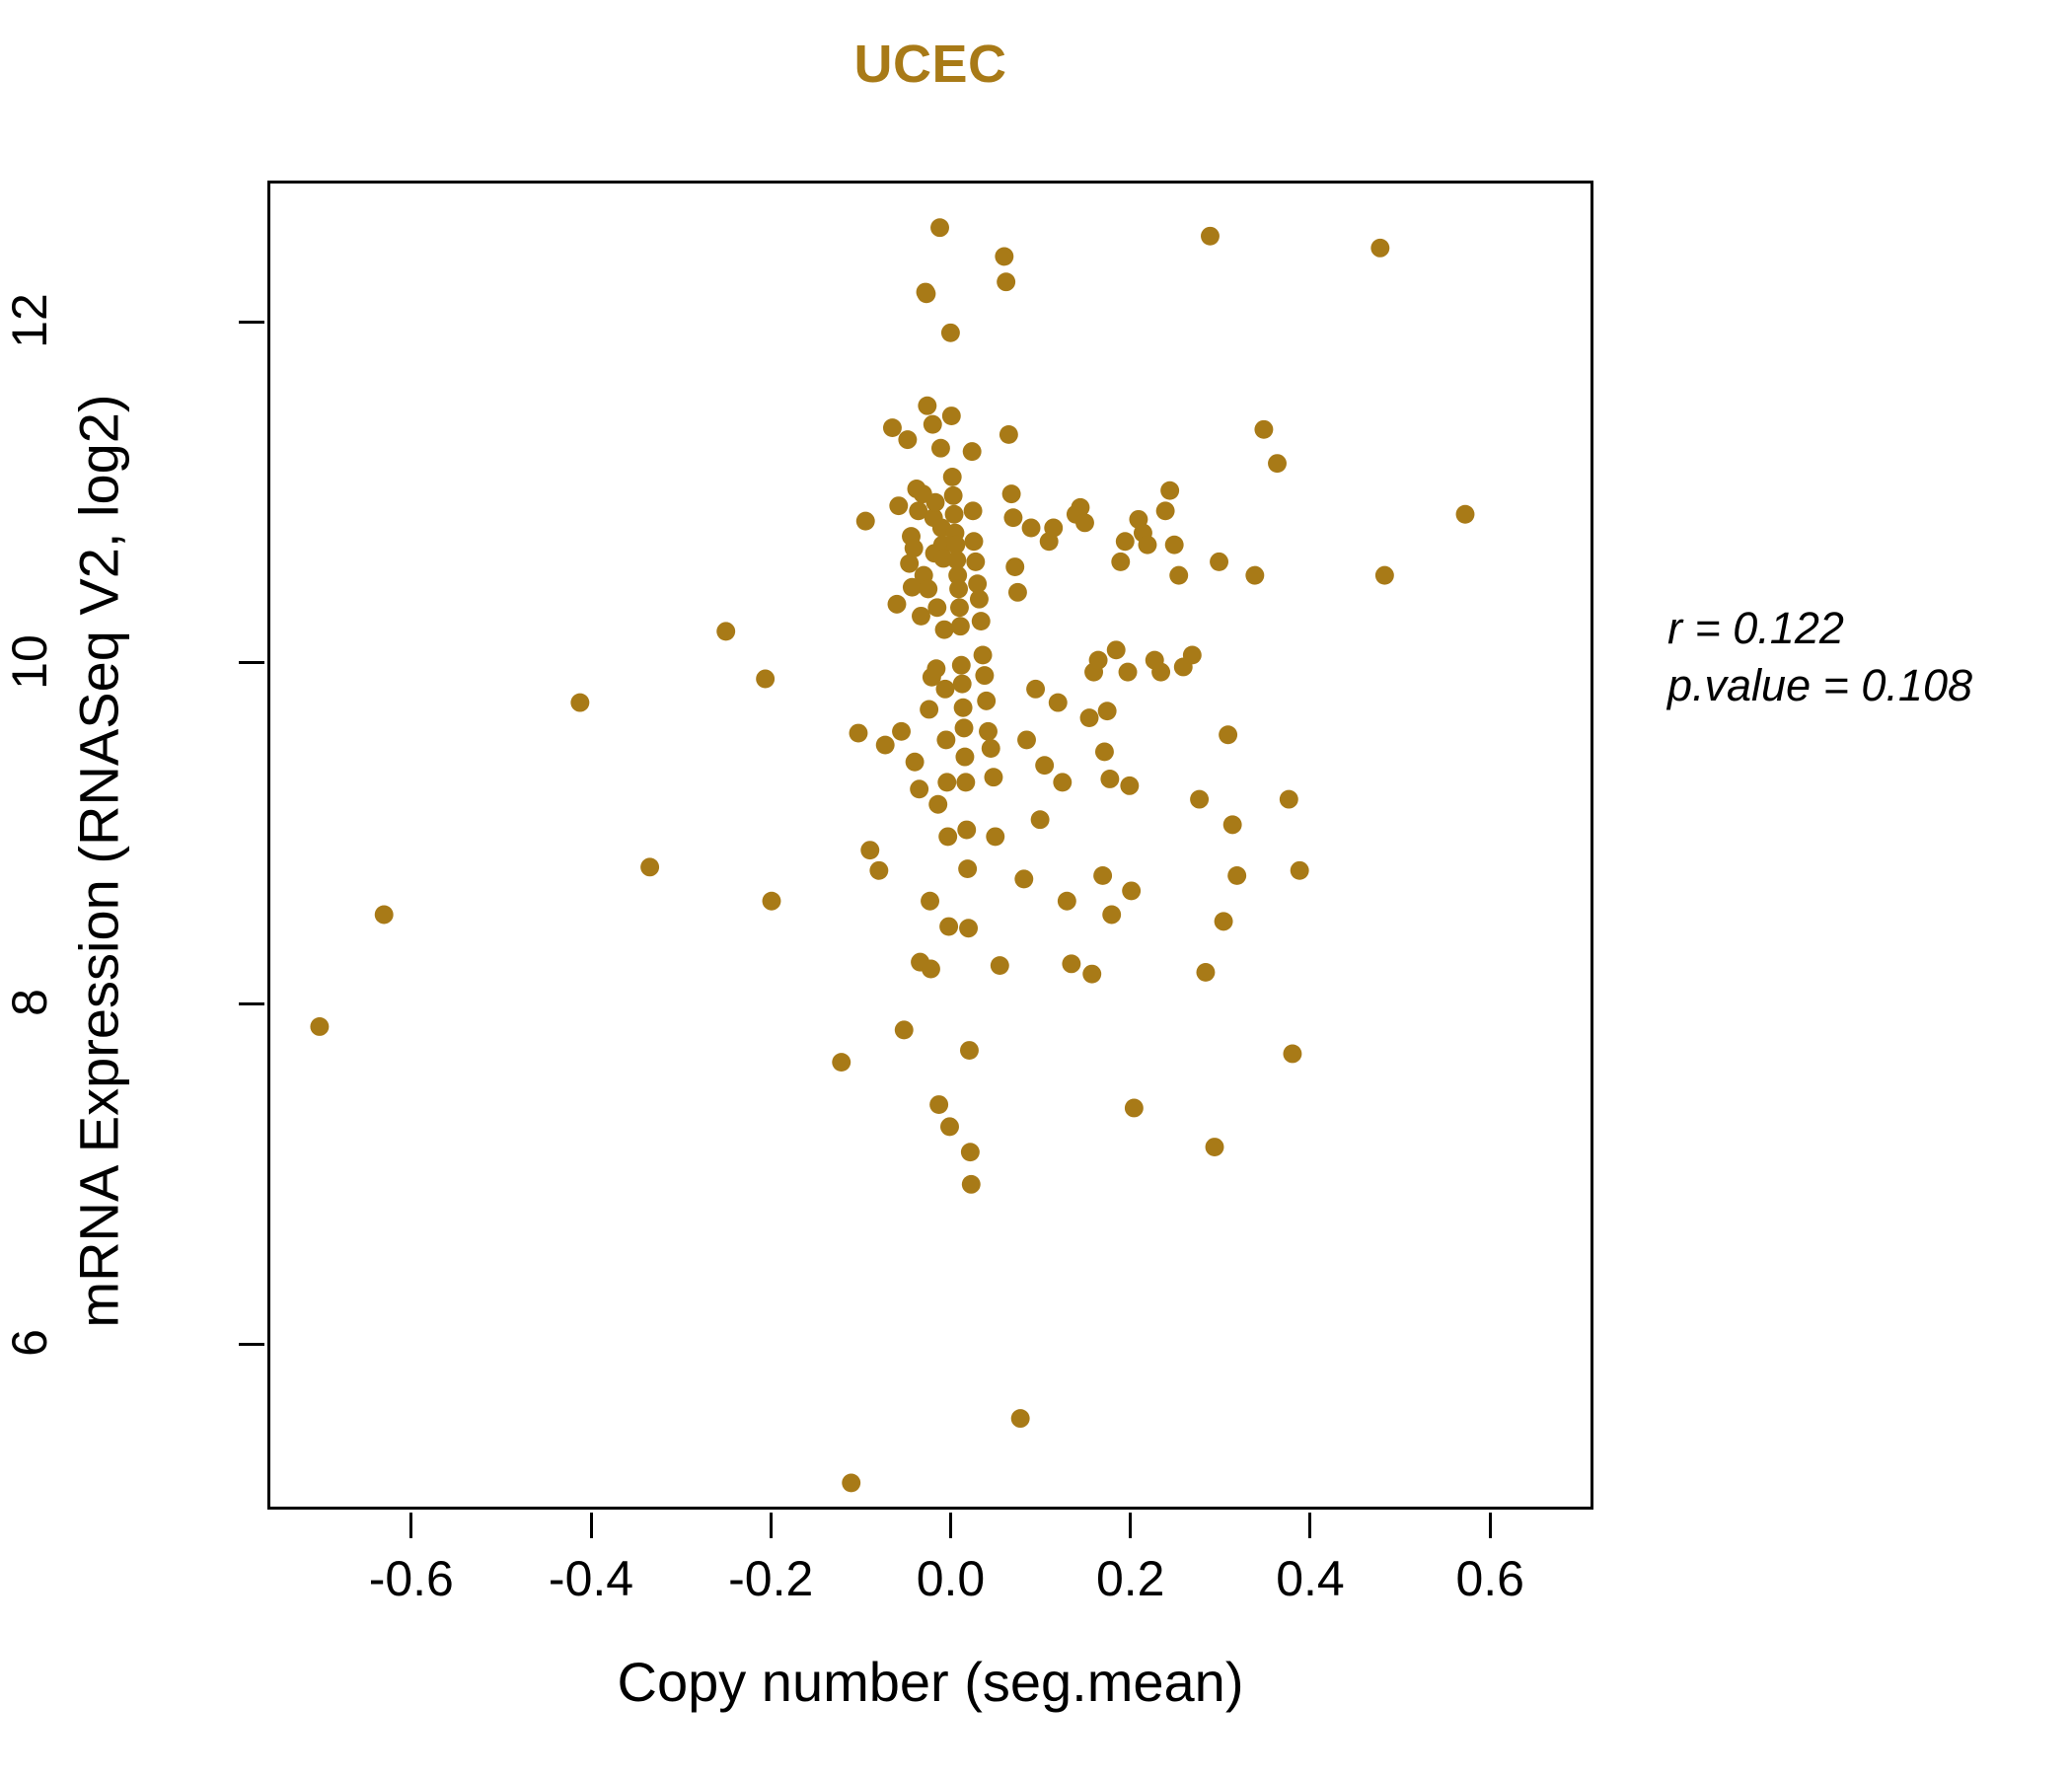 This screenshot has width=2072, height=1776. What do you see at coordinates (99, 861) in the screenshot?
I see `y-axis-title: mRNA Expression (RNASeq V2, log2)` at bounding box center [99, 861].